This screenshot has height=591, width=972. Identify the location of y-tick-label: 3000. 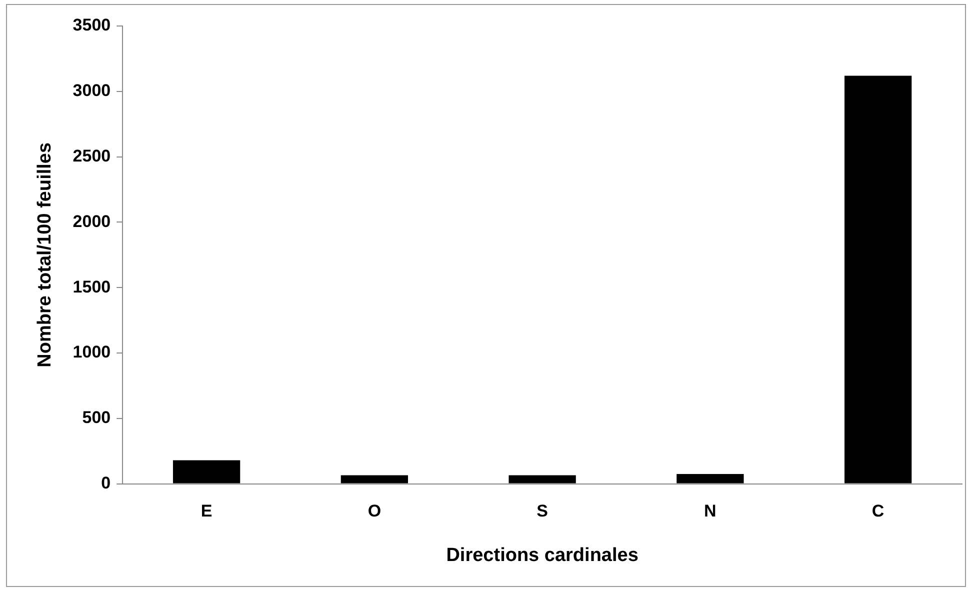
(91, 90).